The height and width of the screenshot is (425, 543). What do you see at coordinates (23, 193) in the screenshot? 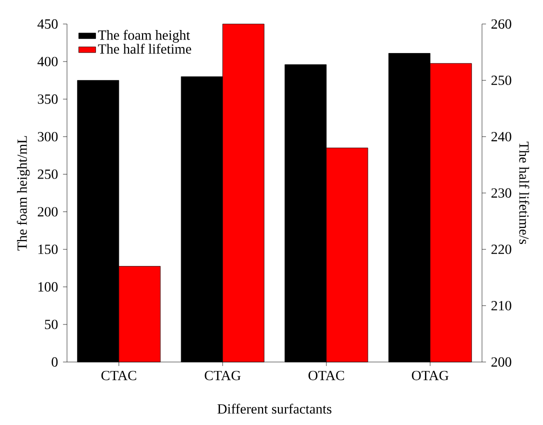
I see `y-axis-title: The foam height/mL` at bounding box center [23, 193].